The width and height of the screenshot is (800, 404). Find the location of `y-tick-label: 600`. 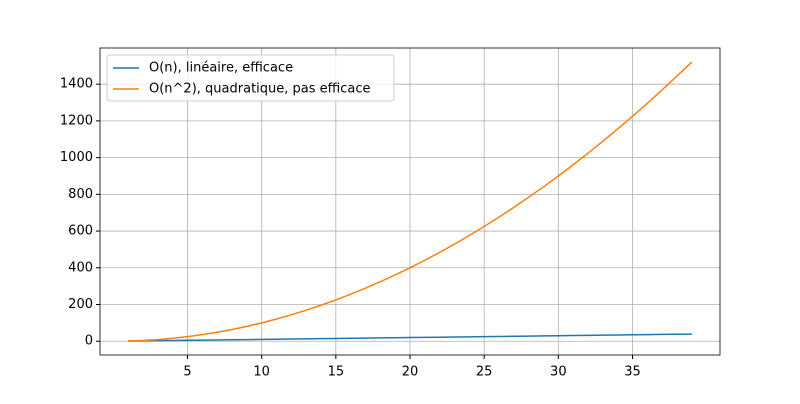

y-tick-label: 600 is located at coordinates (80, 231).